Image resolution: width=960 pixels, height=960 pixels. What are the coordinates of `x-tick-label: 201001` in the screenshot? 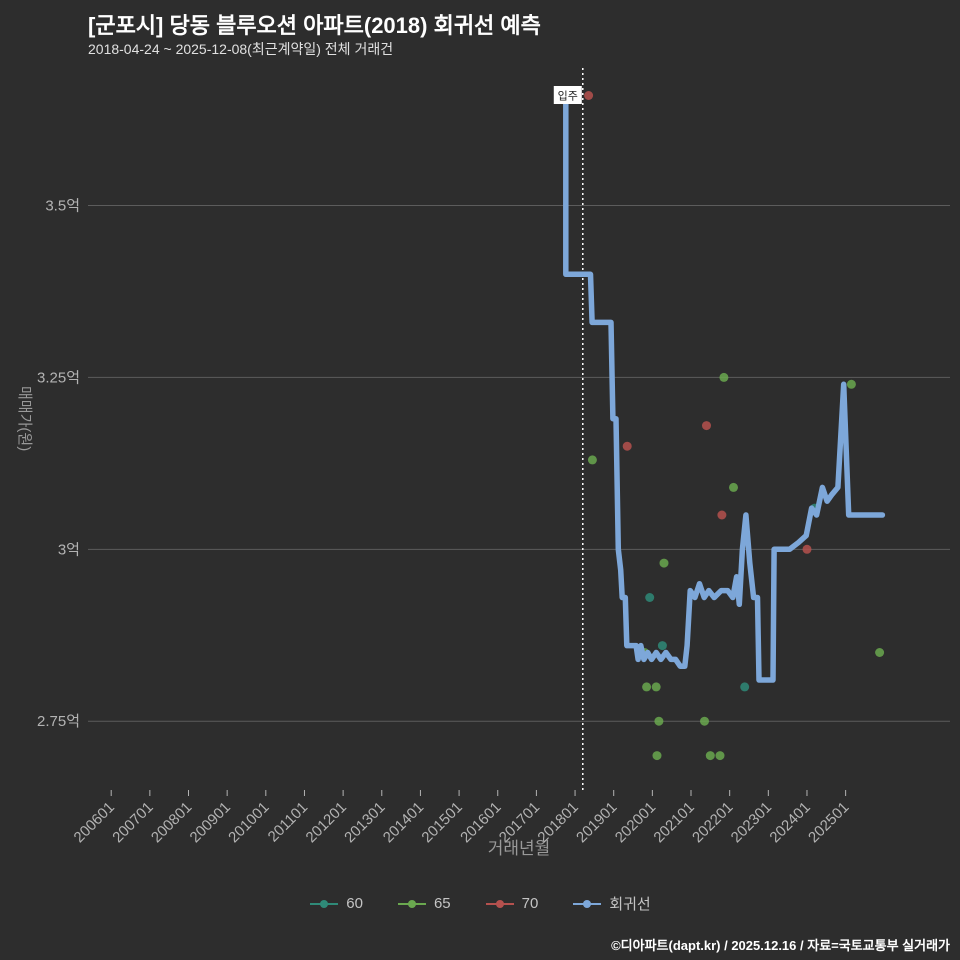 It's located at (248, 822).